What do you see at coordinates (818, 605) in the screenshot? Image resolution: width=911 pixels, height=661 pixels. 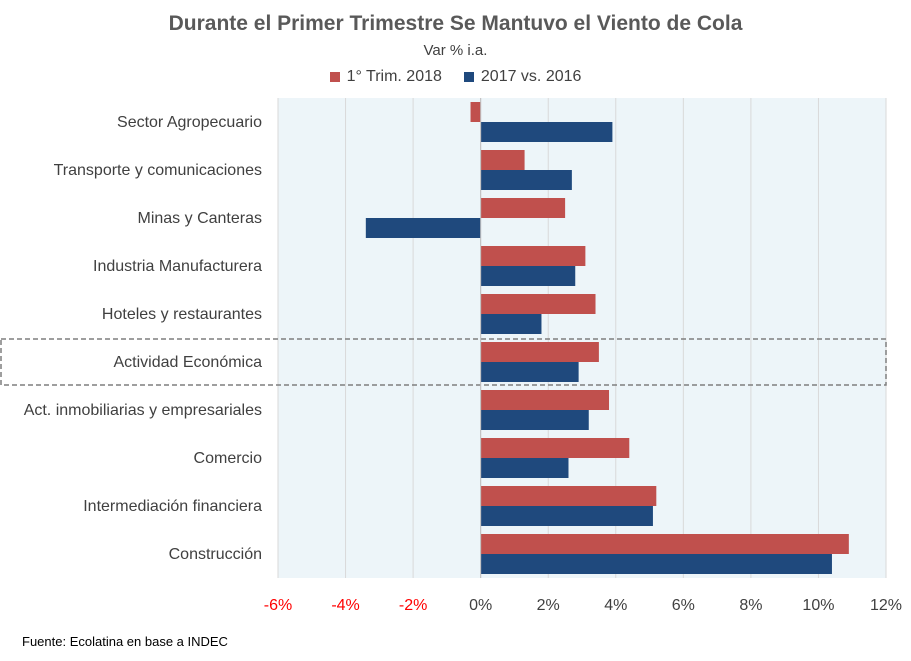 I see `x-tick-label: 10%` at bounding box center [818, 605].